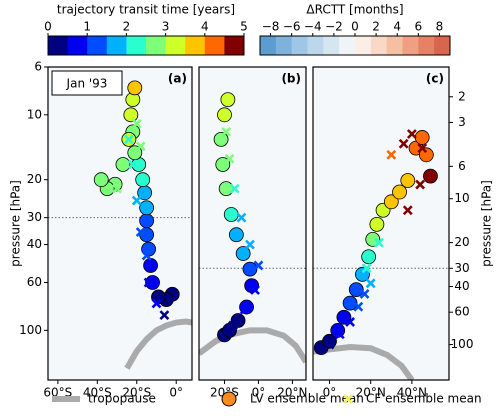  What do you see at coordinates (244, 27) in the screenshot?
I see `colorbar-tick-label: 5` at bounding box center [244, 27].